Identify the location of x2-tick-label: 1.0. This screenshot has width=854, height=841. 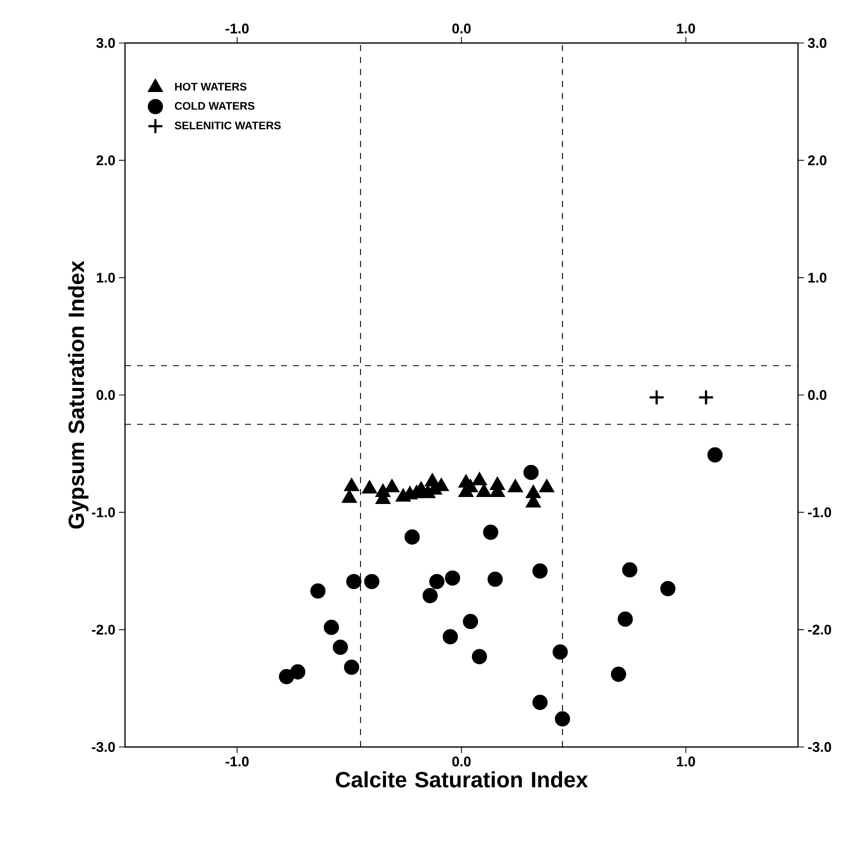
(685, 29).